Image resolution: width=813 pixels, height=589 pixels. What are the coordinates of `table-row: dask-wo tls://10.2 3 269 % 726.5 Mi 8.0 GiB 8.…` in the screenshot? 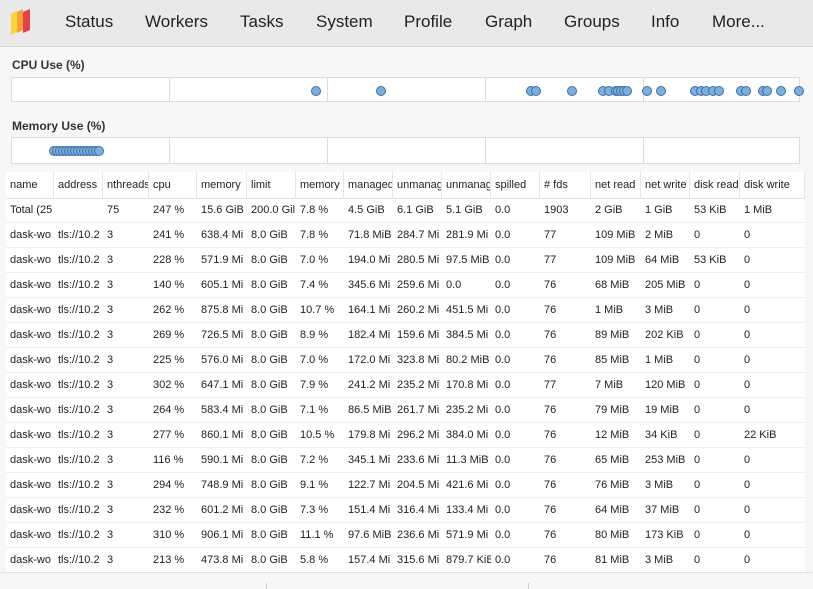 It's located at (405, 335).